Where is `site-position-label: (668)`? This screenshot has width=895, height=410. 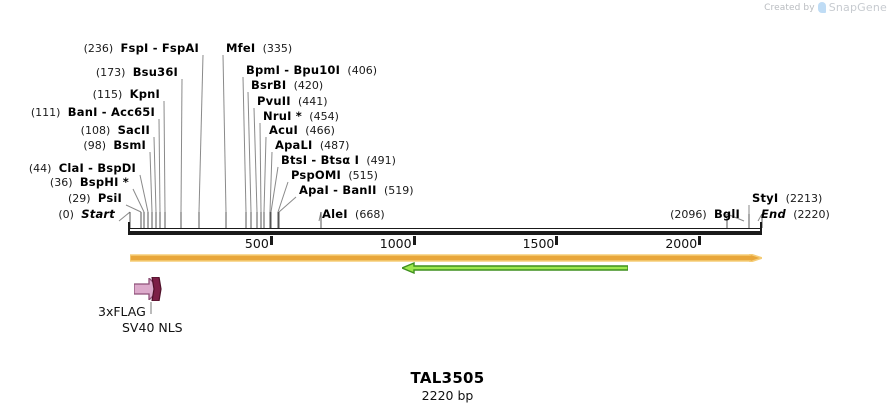
site-position-label: (668) is located at coordinates (370, 214).